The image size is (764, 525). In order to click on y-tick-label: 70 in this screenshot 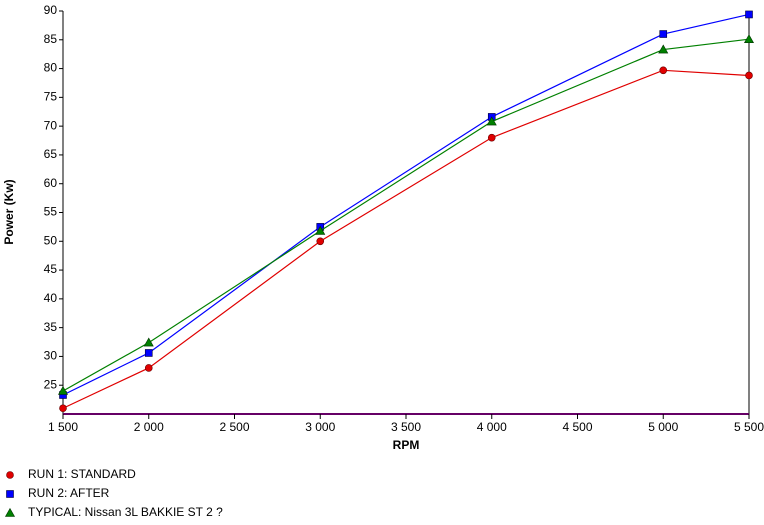, I will do `click(51, 125)`.